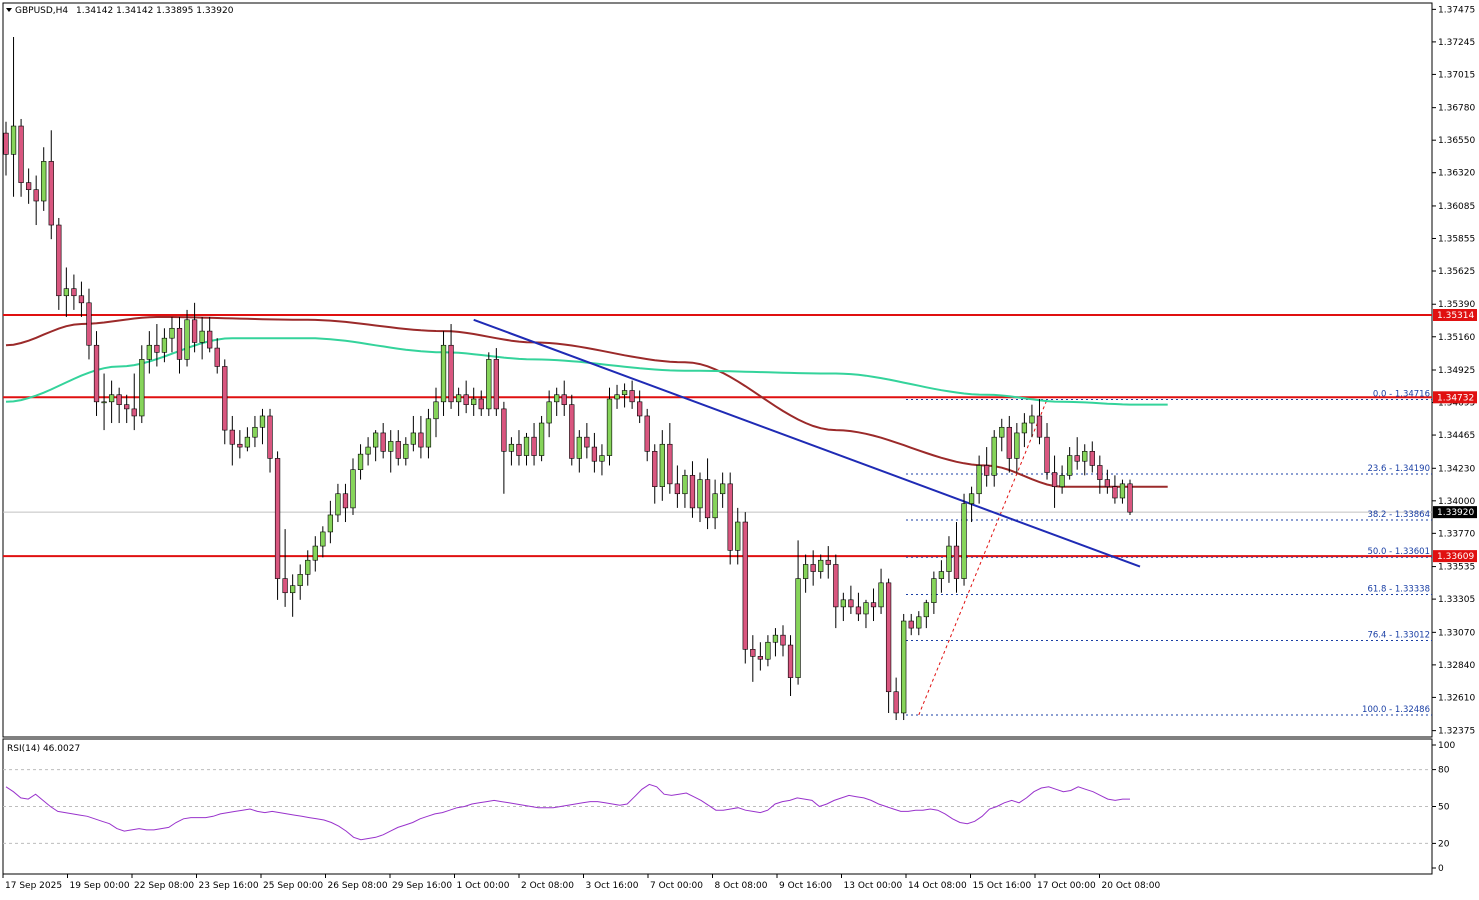 Image resolution: width=1479 pixels, height=900 pixels. I want to click on fib-level-label: 100.0 - 1.32486, so click(1396, 710).